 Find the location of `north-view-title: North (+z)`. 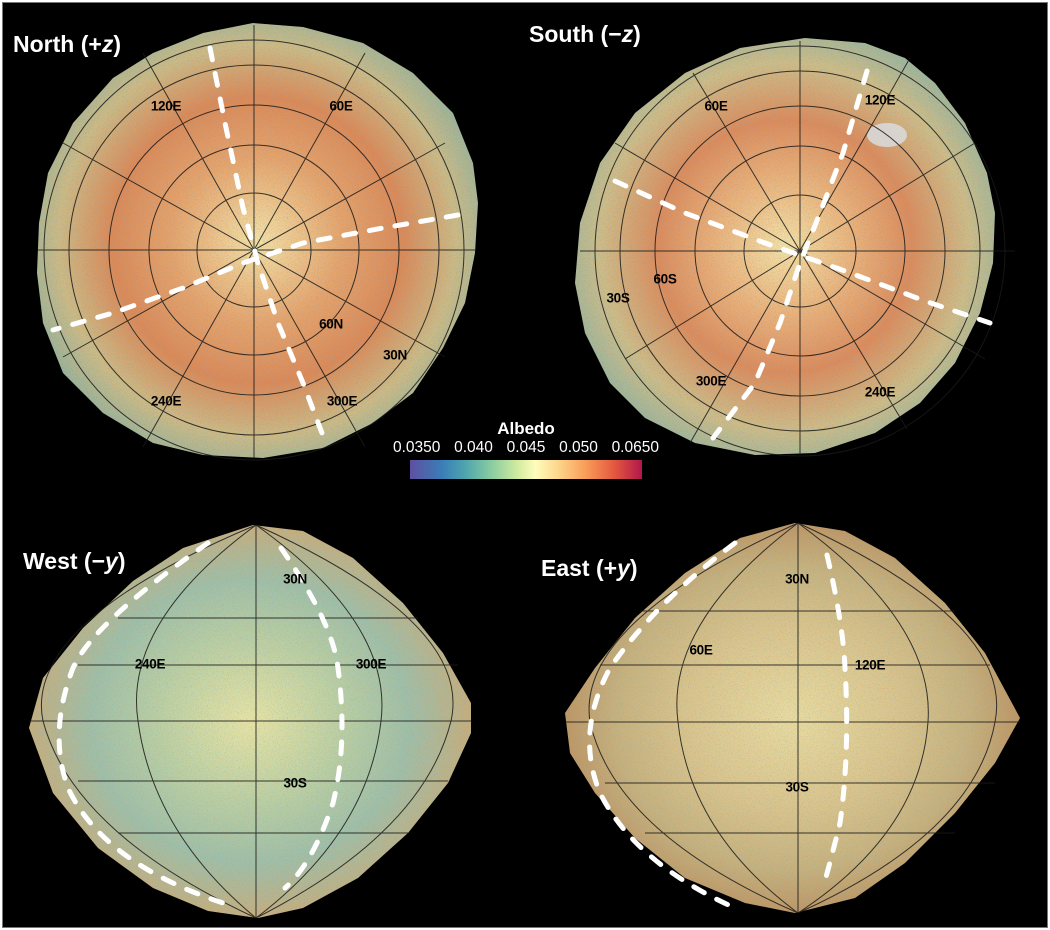

north-view-title: North (+z) is located at coordinates (67, 44).